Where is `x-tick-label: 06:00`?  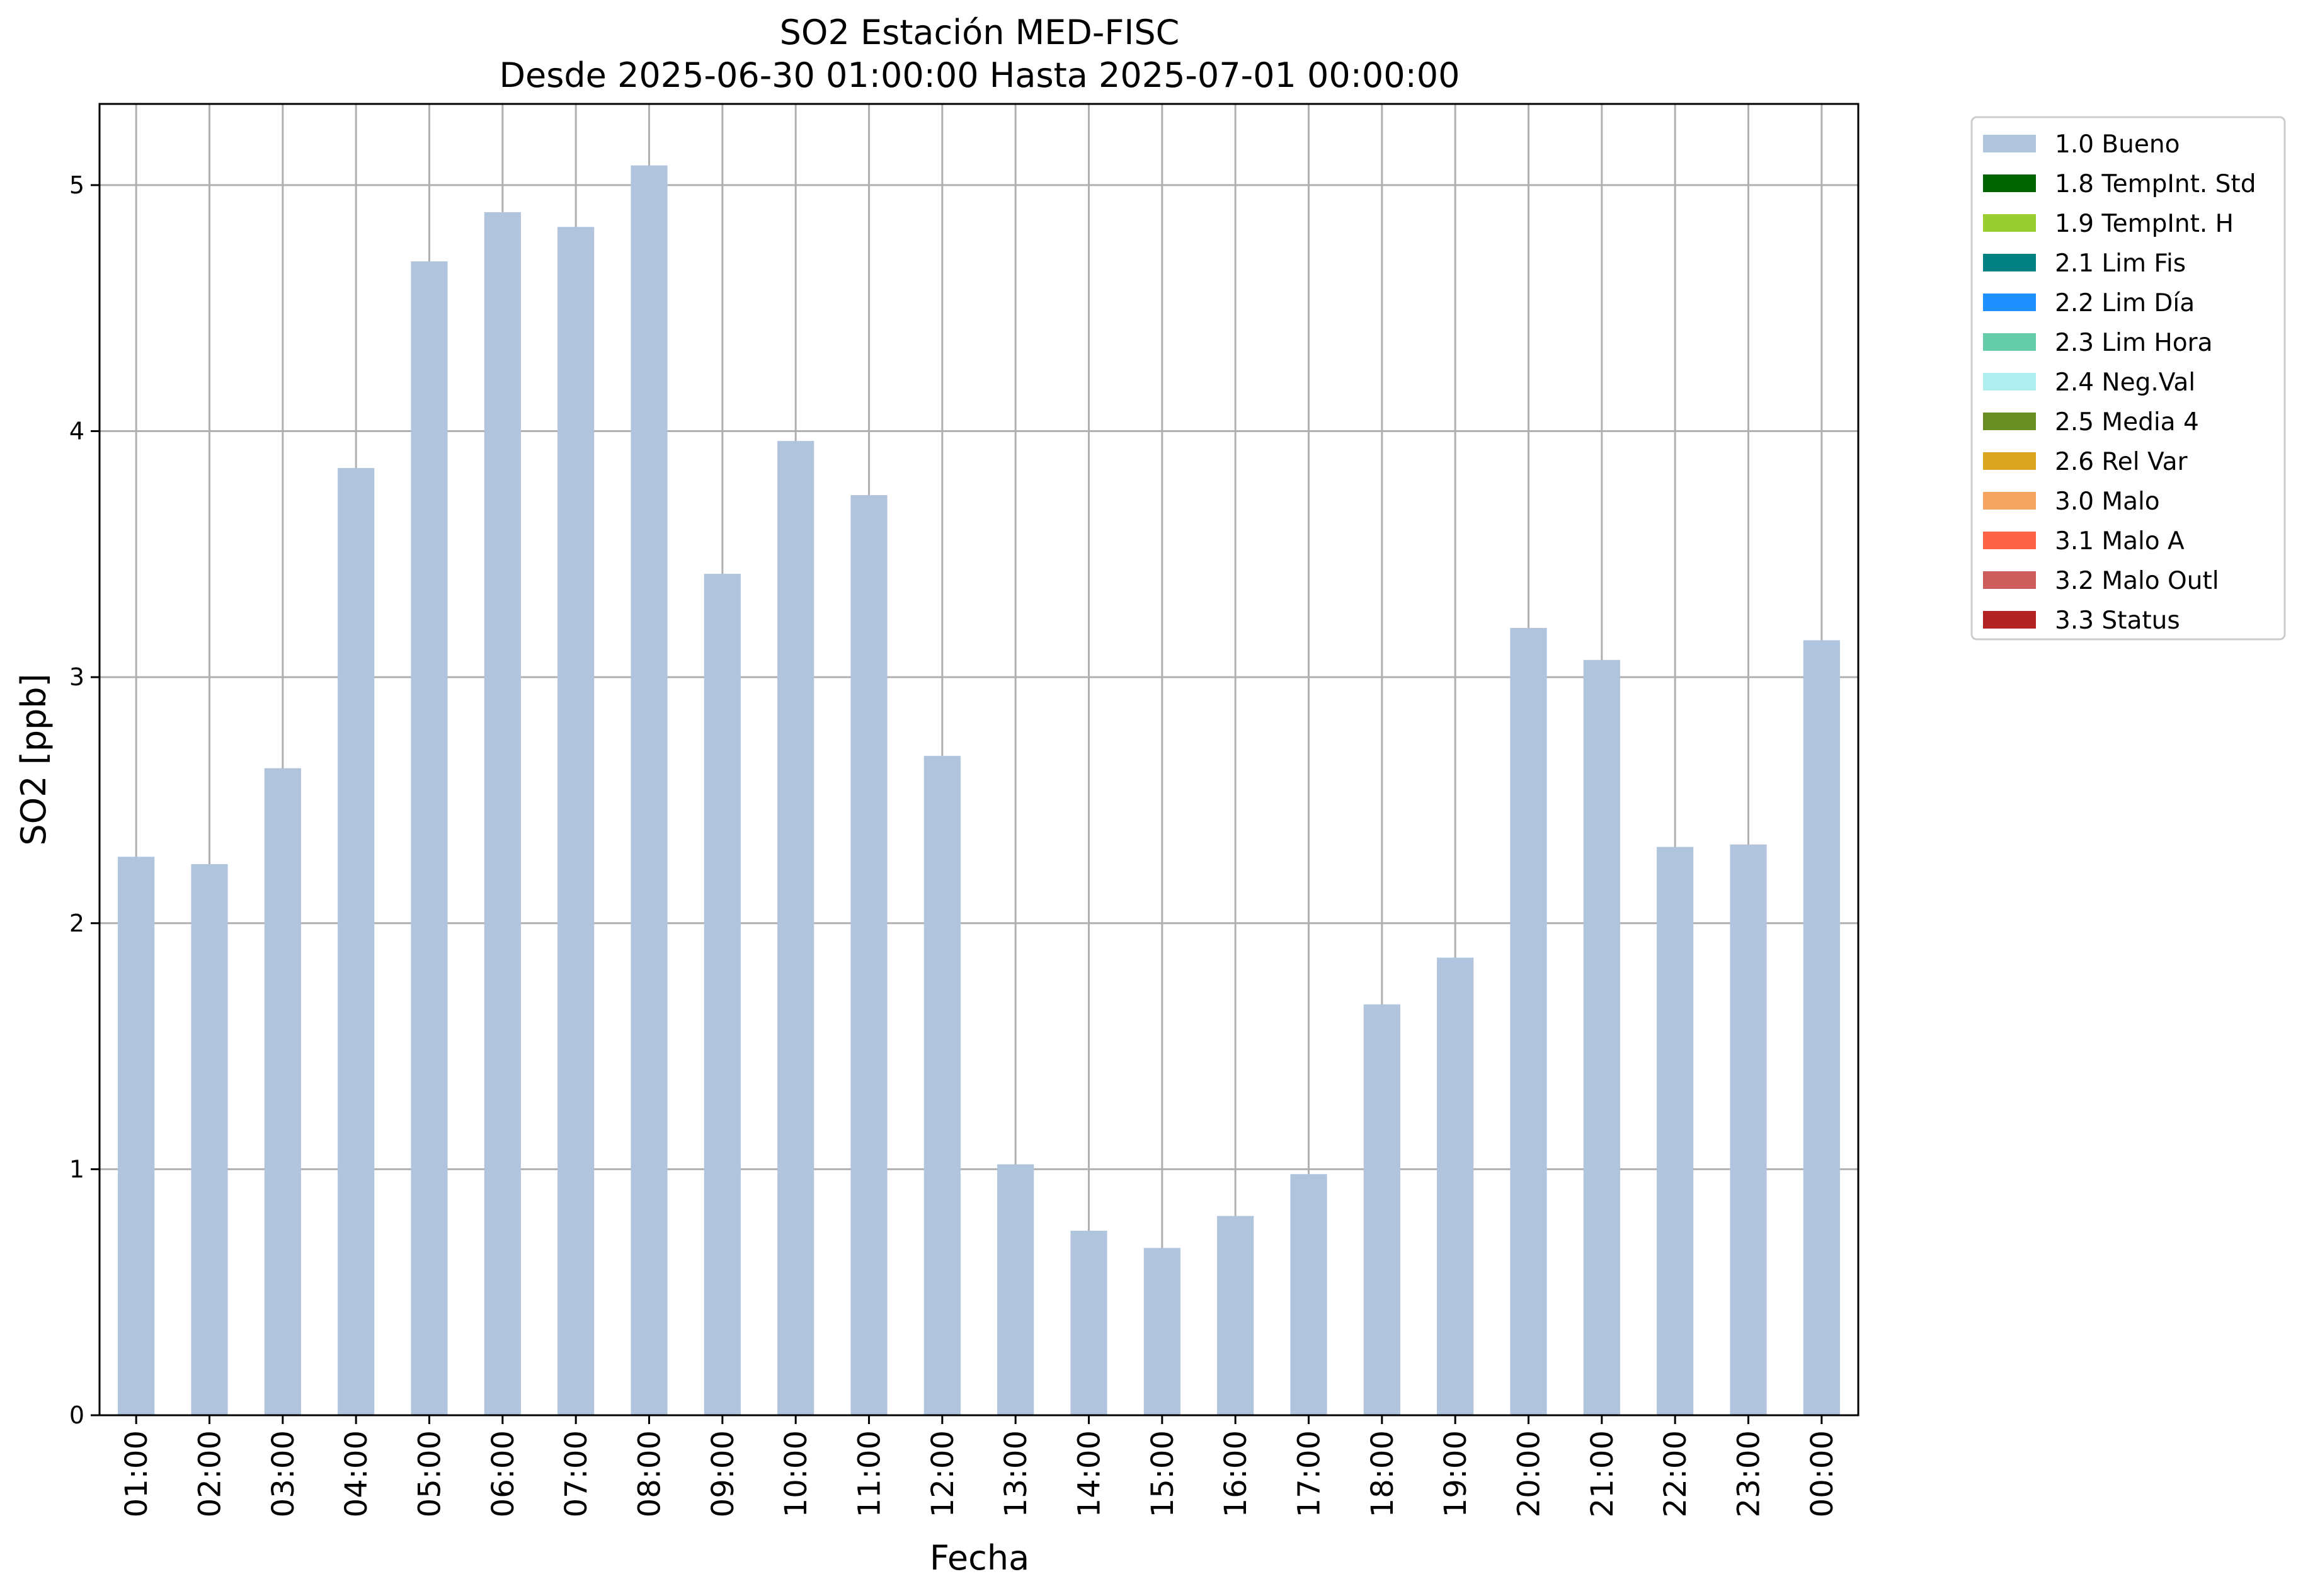 x-tick-label: 06:00 is located at coordinates (504, 1473).